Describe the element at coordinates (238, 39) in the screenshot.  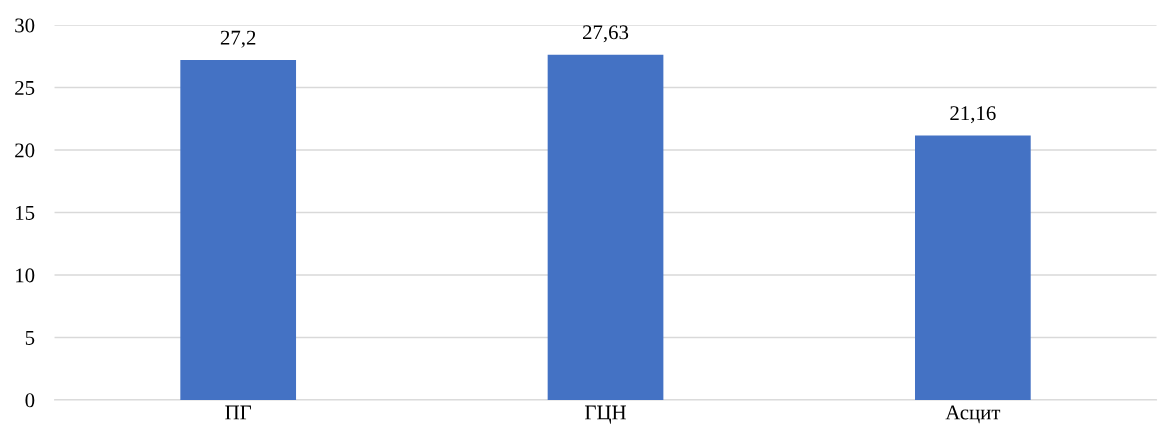
I see `data-label: 27,2` at that location.